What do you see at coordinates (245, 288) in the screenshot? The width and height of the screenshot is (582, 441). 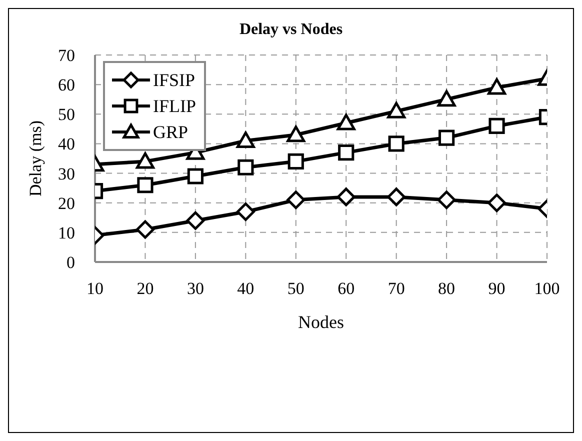 I see `x-tick-label: 40` at bounding box center [245, 288].